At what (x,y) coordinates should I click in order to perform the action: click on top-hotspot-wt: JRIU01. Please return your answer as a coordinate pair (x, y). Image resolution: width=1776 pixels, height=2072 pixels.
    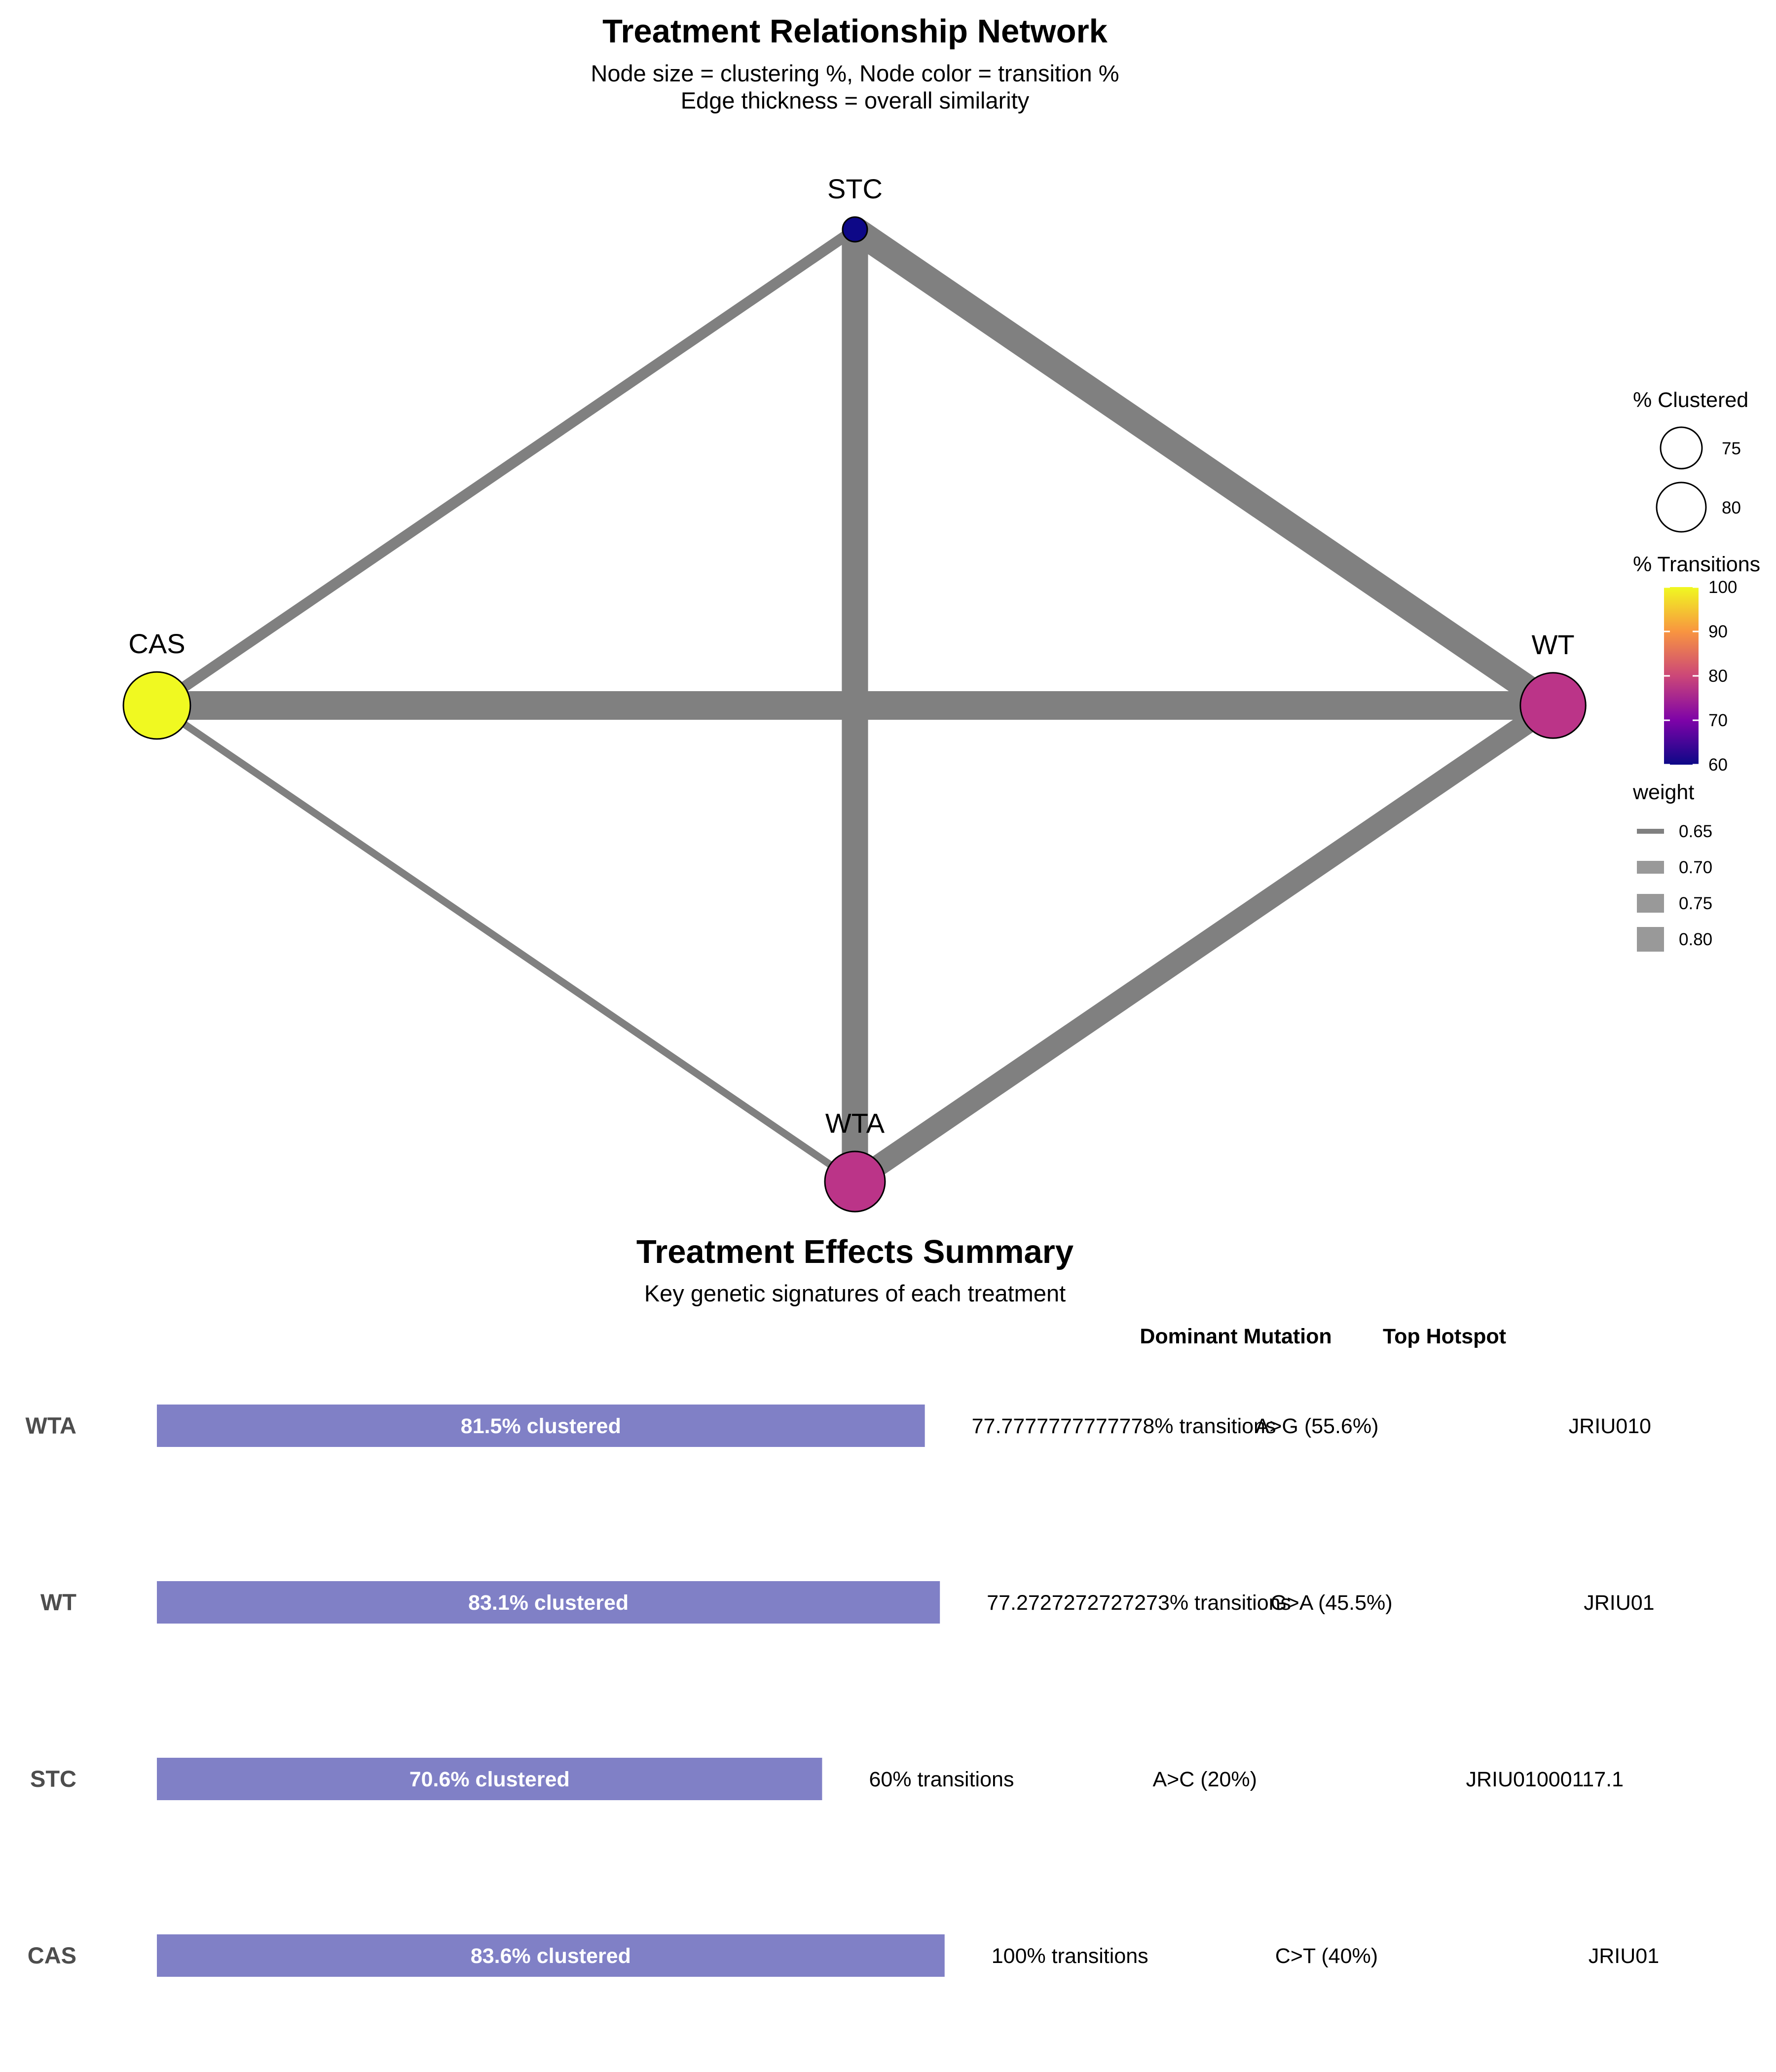
    Looking at the image, I should click on (1619, 1603).